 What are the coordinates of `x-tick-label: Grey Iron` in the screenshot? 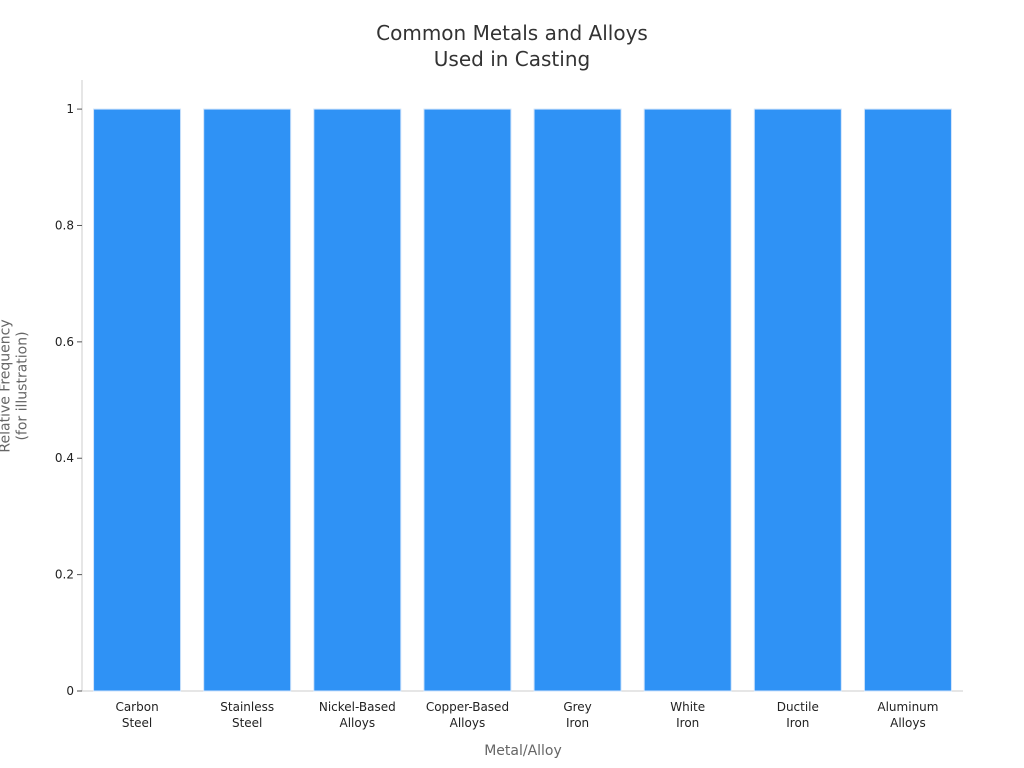 It's located at (577, 715).